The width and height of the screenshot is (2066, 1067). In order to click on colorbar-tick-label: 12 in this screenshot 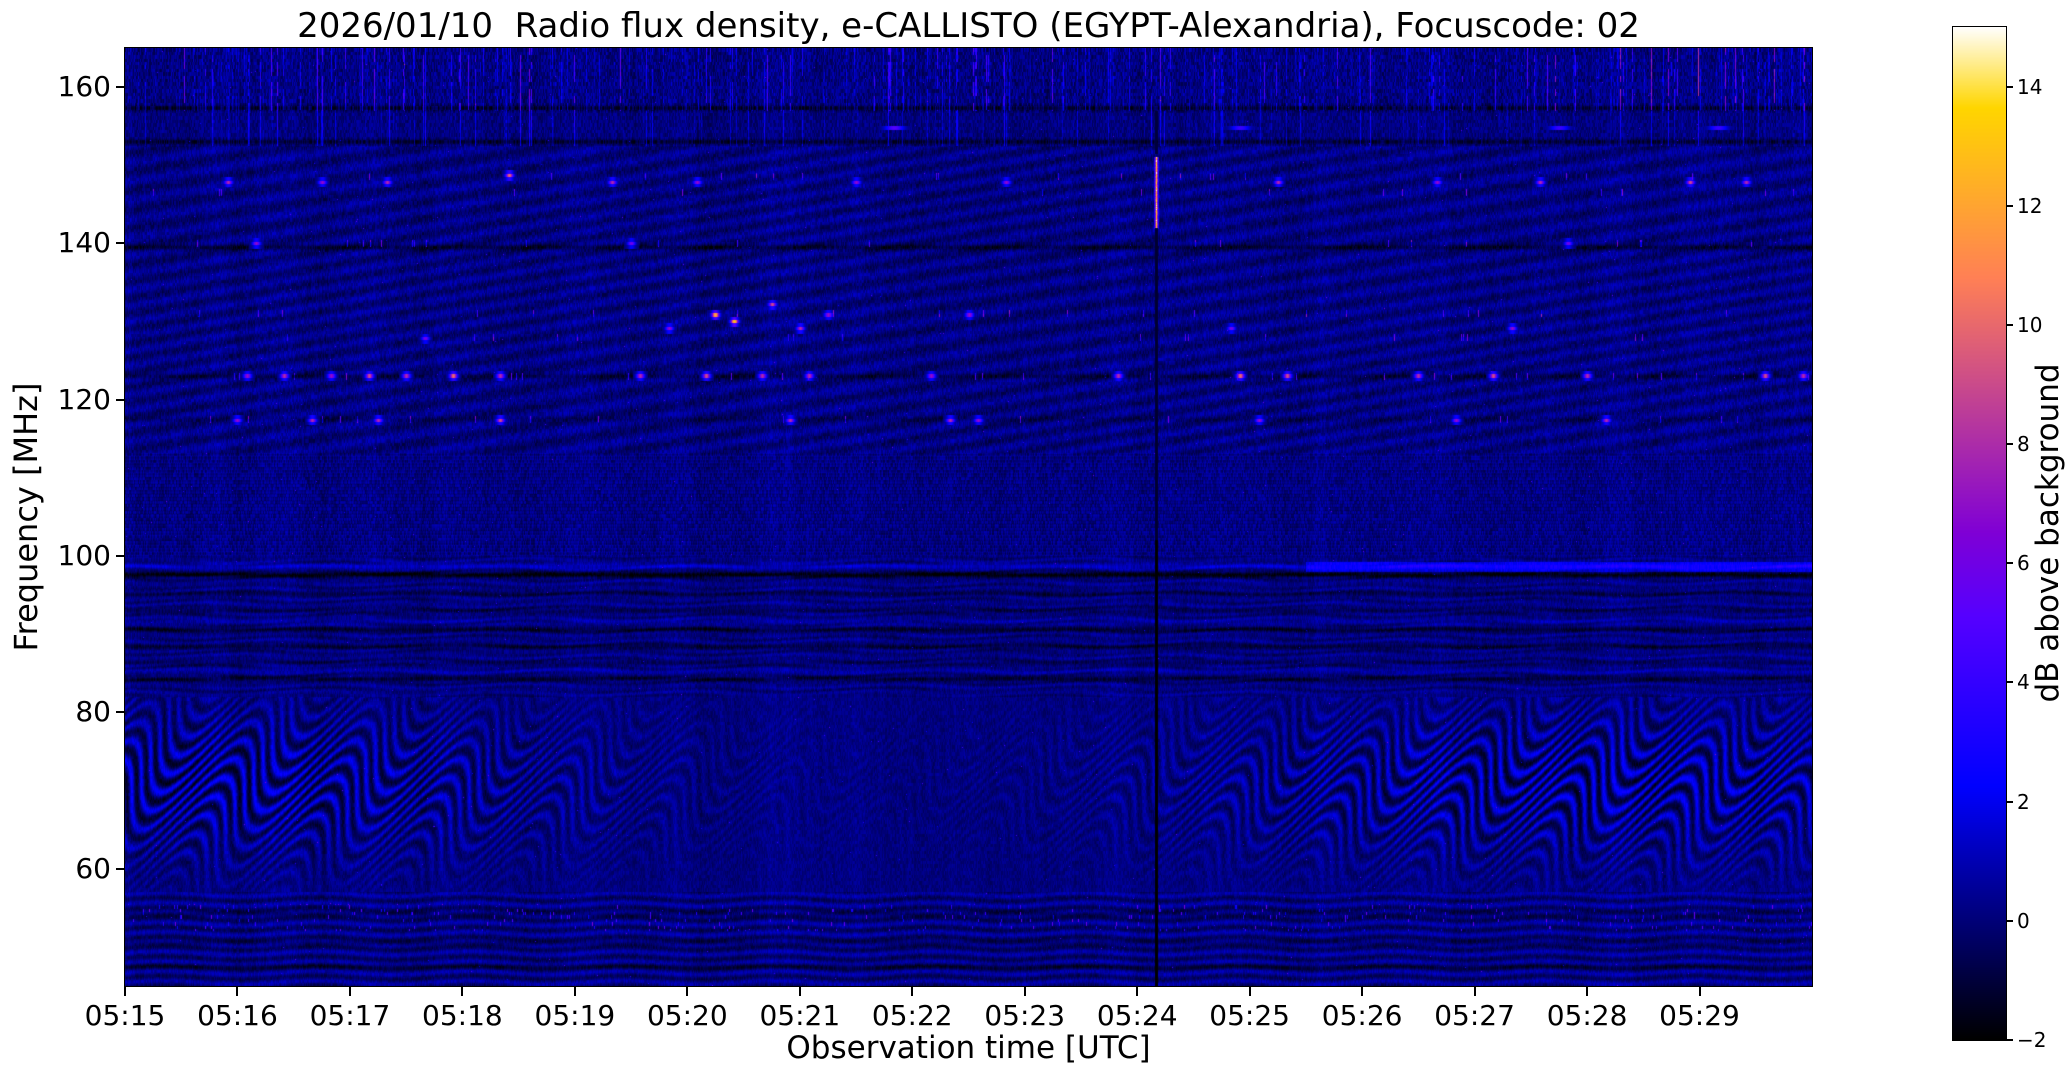, I will do `click(2030, 205)`.